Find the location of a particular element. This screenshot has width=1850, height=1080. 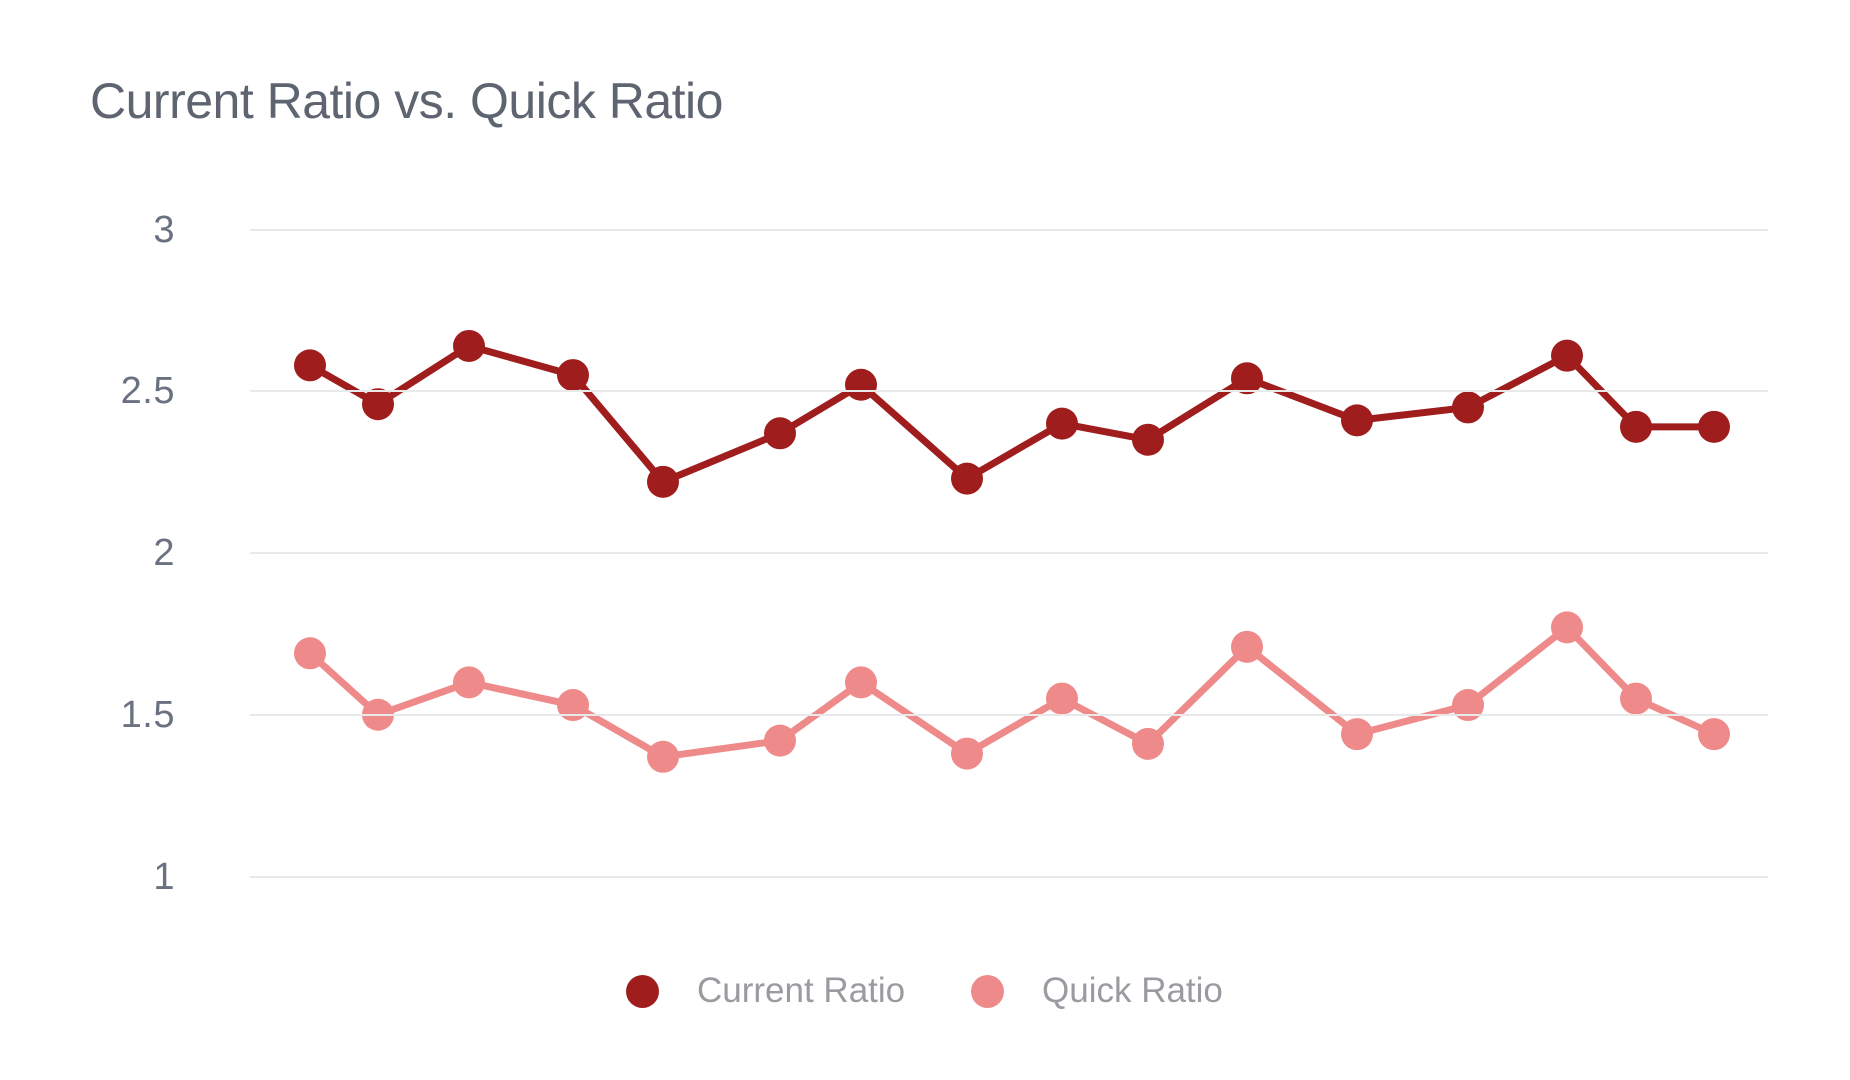

legend-marker-quick-ratio-icon is located at coordinates (987, 991).